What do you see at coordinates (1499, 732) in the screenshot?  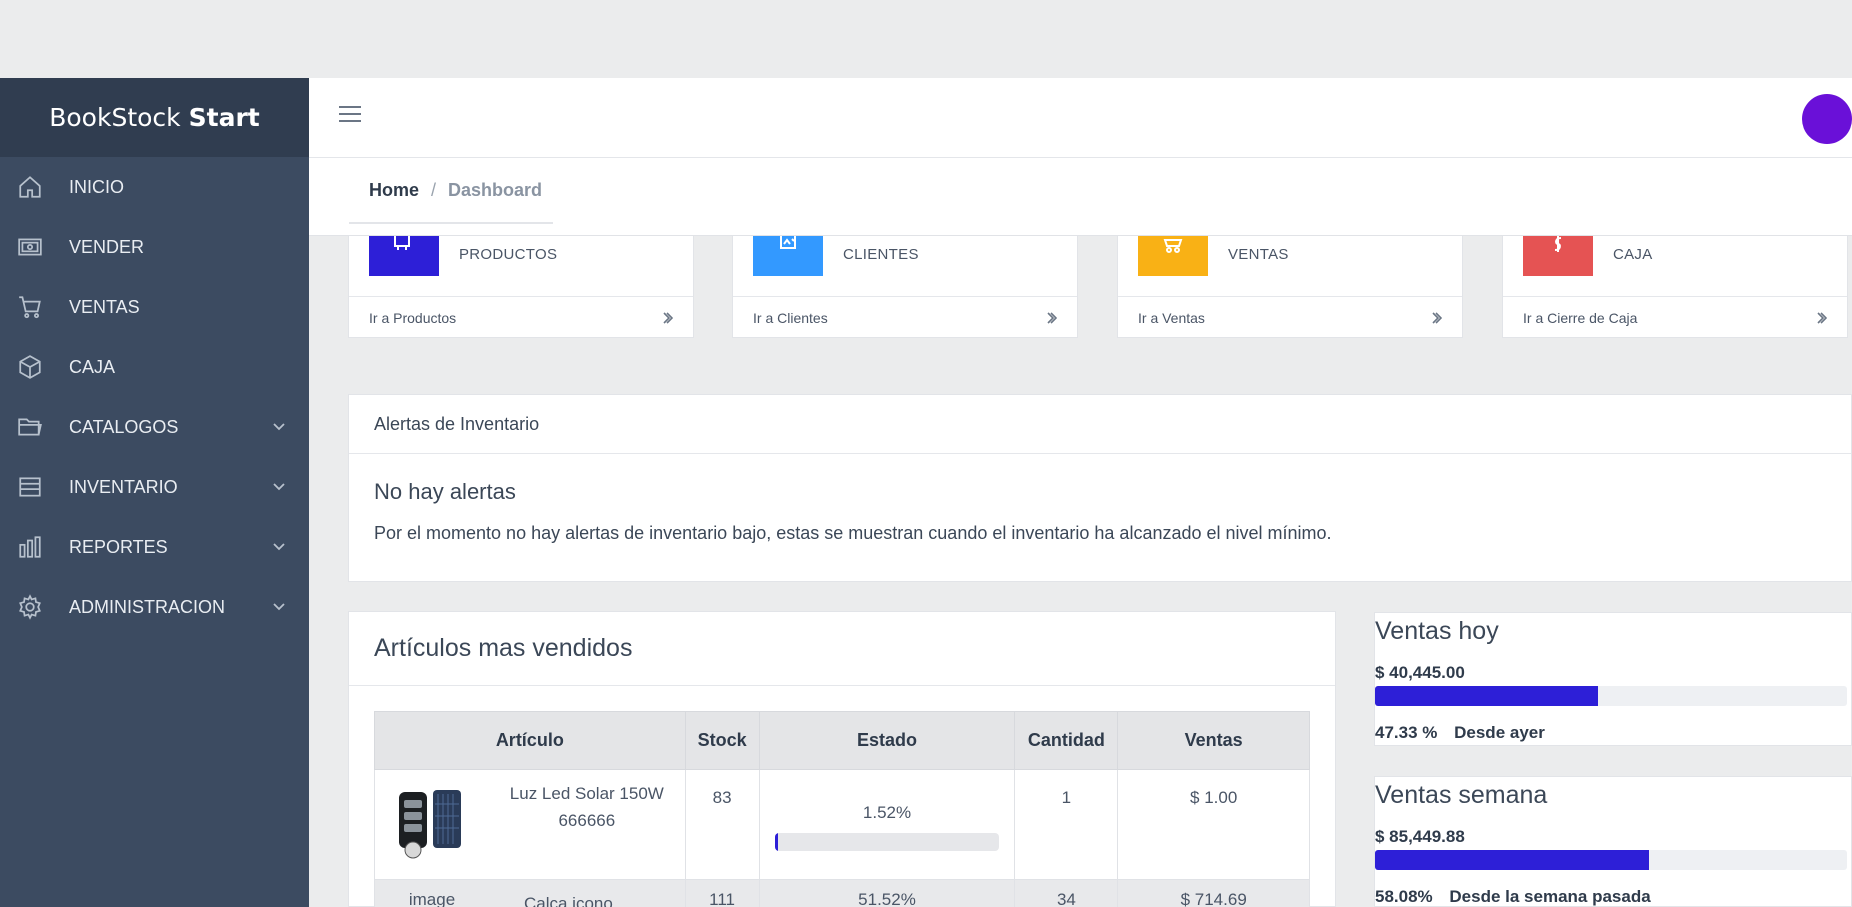 I see `sales-today-since: Desde ayer` at bounding box center [1499, 732].